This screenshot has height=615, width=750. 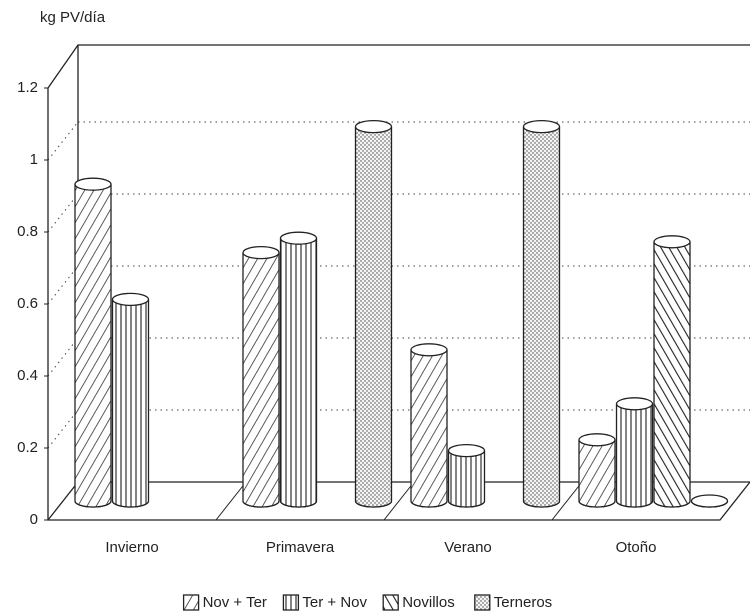 What do you see at coordinates (34, 519) in the screenshot?
I see `y-tick-label: 0` at bounding box center [34, 519].